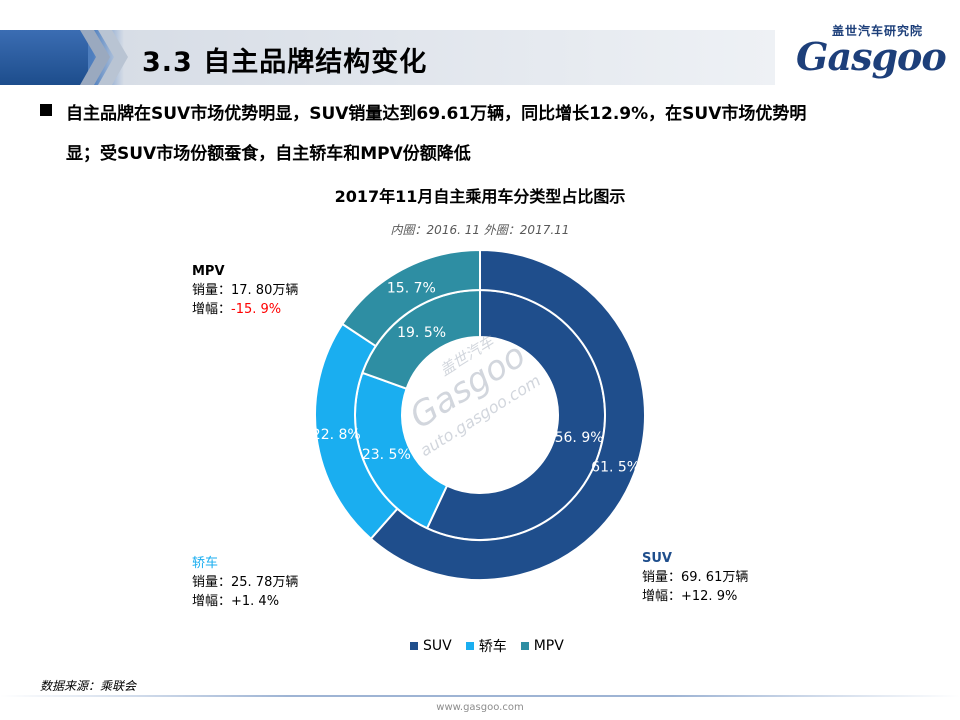 The width and height of the screenshot is (960, 720). I want to click on legend-swatch-sedan, so click(469, 646).